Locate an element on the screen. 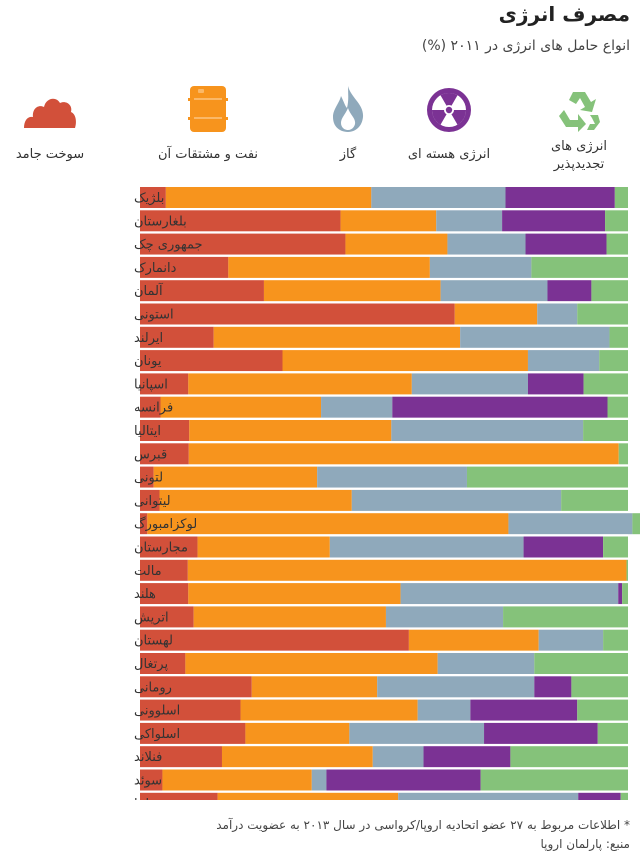  row-label: سوئد is located at coordinates (148, 781).